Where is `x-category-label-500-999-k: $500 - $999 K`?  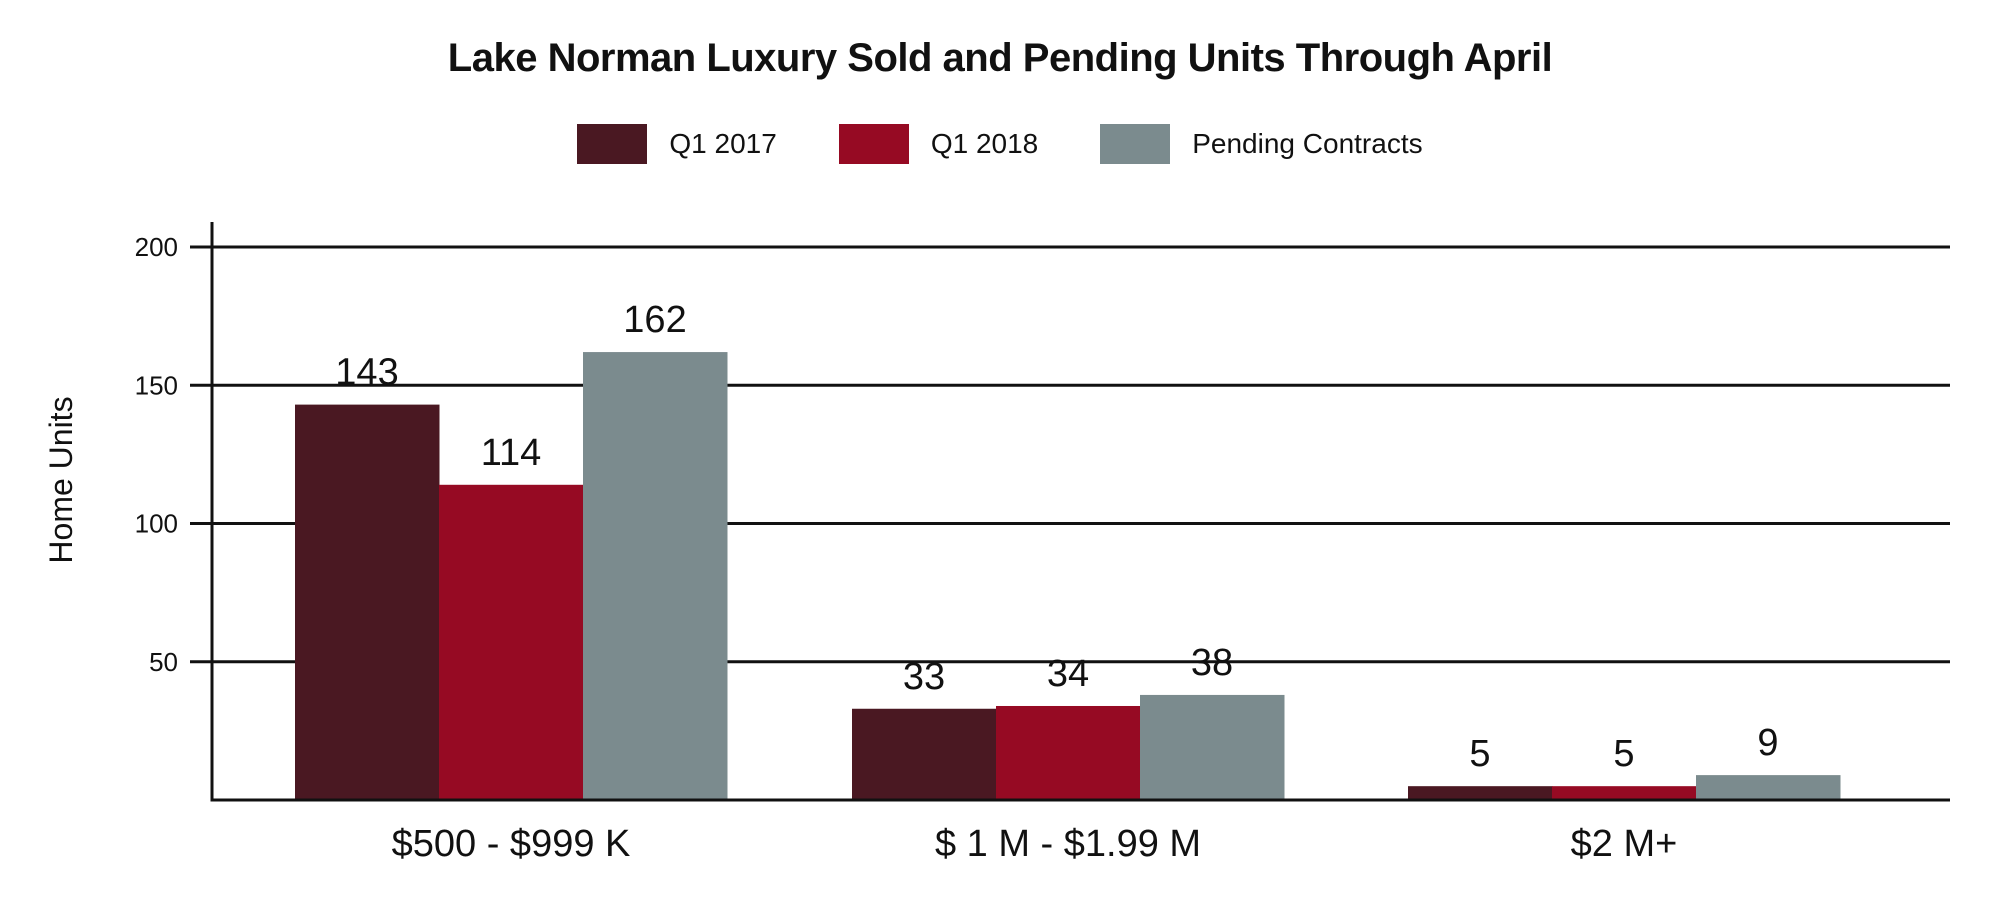
x-category-label-500-999-k: $500 - $999 K is located at coordinates (511, 844).